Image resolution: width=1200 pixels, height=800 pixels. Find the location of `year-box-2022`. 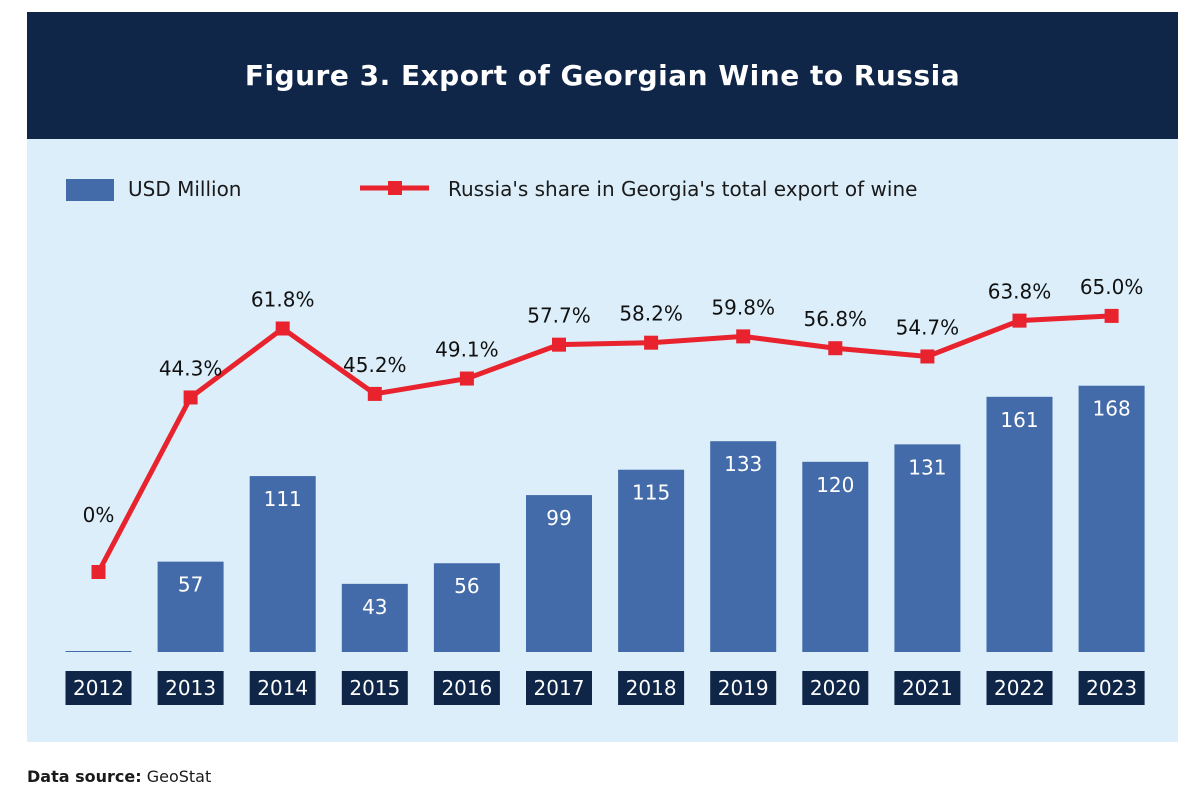

year-box-2022 is located at coordinates (1019, 688).